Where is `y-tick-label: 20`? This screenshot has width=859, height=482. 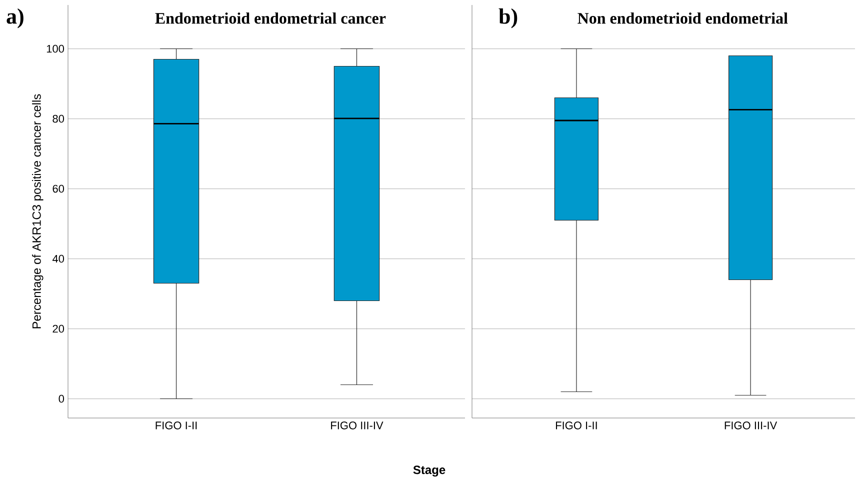
y-tick-label: 20 is located at coordinates (58, 328).